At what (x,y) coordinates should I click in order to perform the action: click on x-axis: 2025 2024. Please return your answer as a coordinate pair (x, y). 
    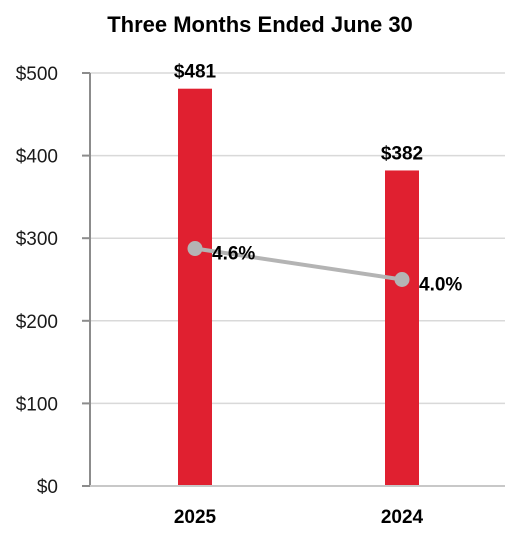
    Looking at the image, I should click on (297, 506).